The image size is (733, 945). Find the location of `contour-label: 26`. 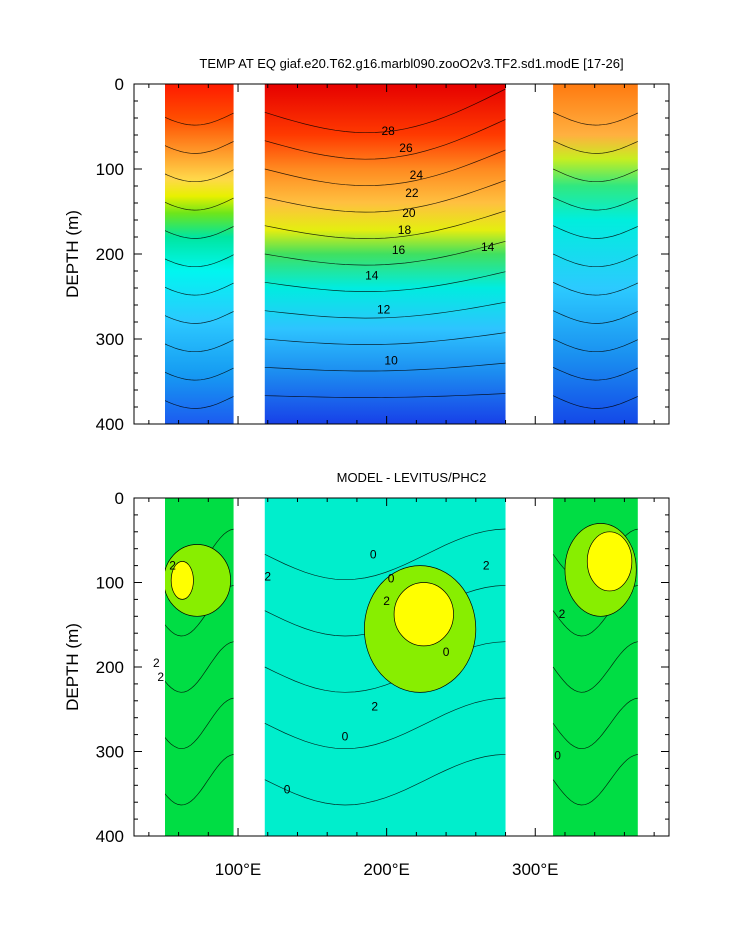

contour-label: 26 is located at coordinates (406, 148).